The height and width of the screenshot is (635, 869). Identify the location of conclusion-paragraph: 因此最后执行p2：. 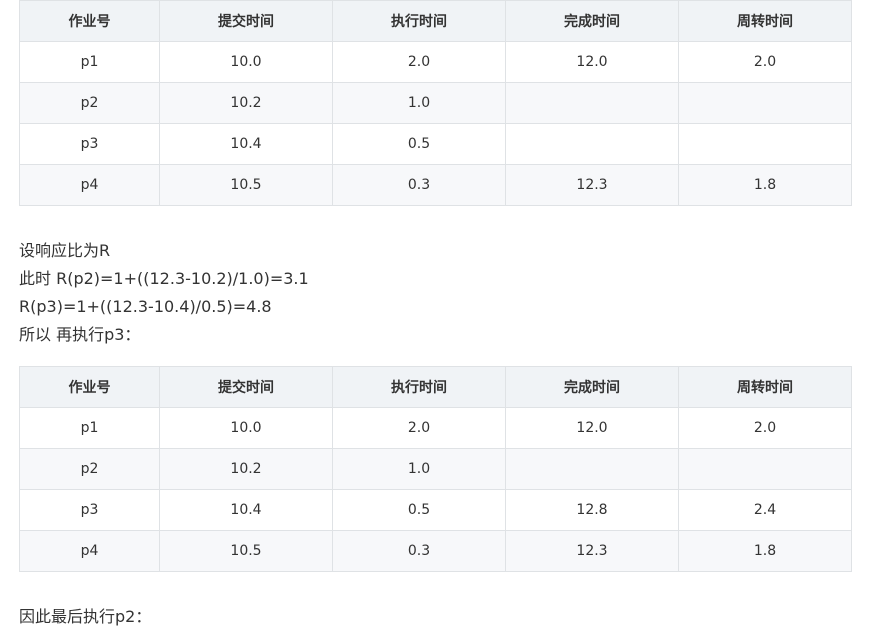
(85, 617).